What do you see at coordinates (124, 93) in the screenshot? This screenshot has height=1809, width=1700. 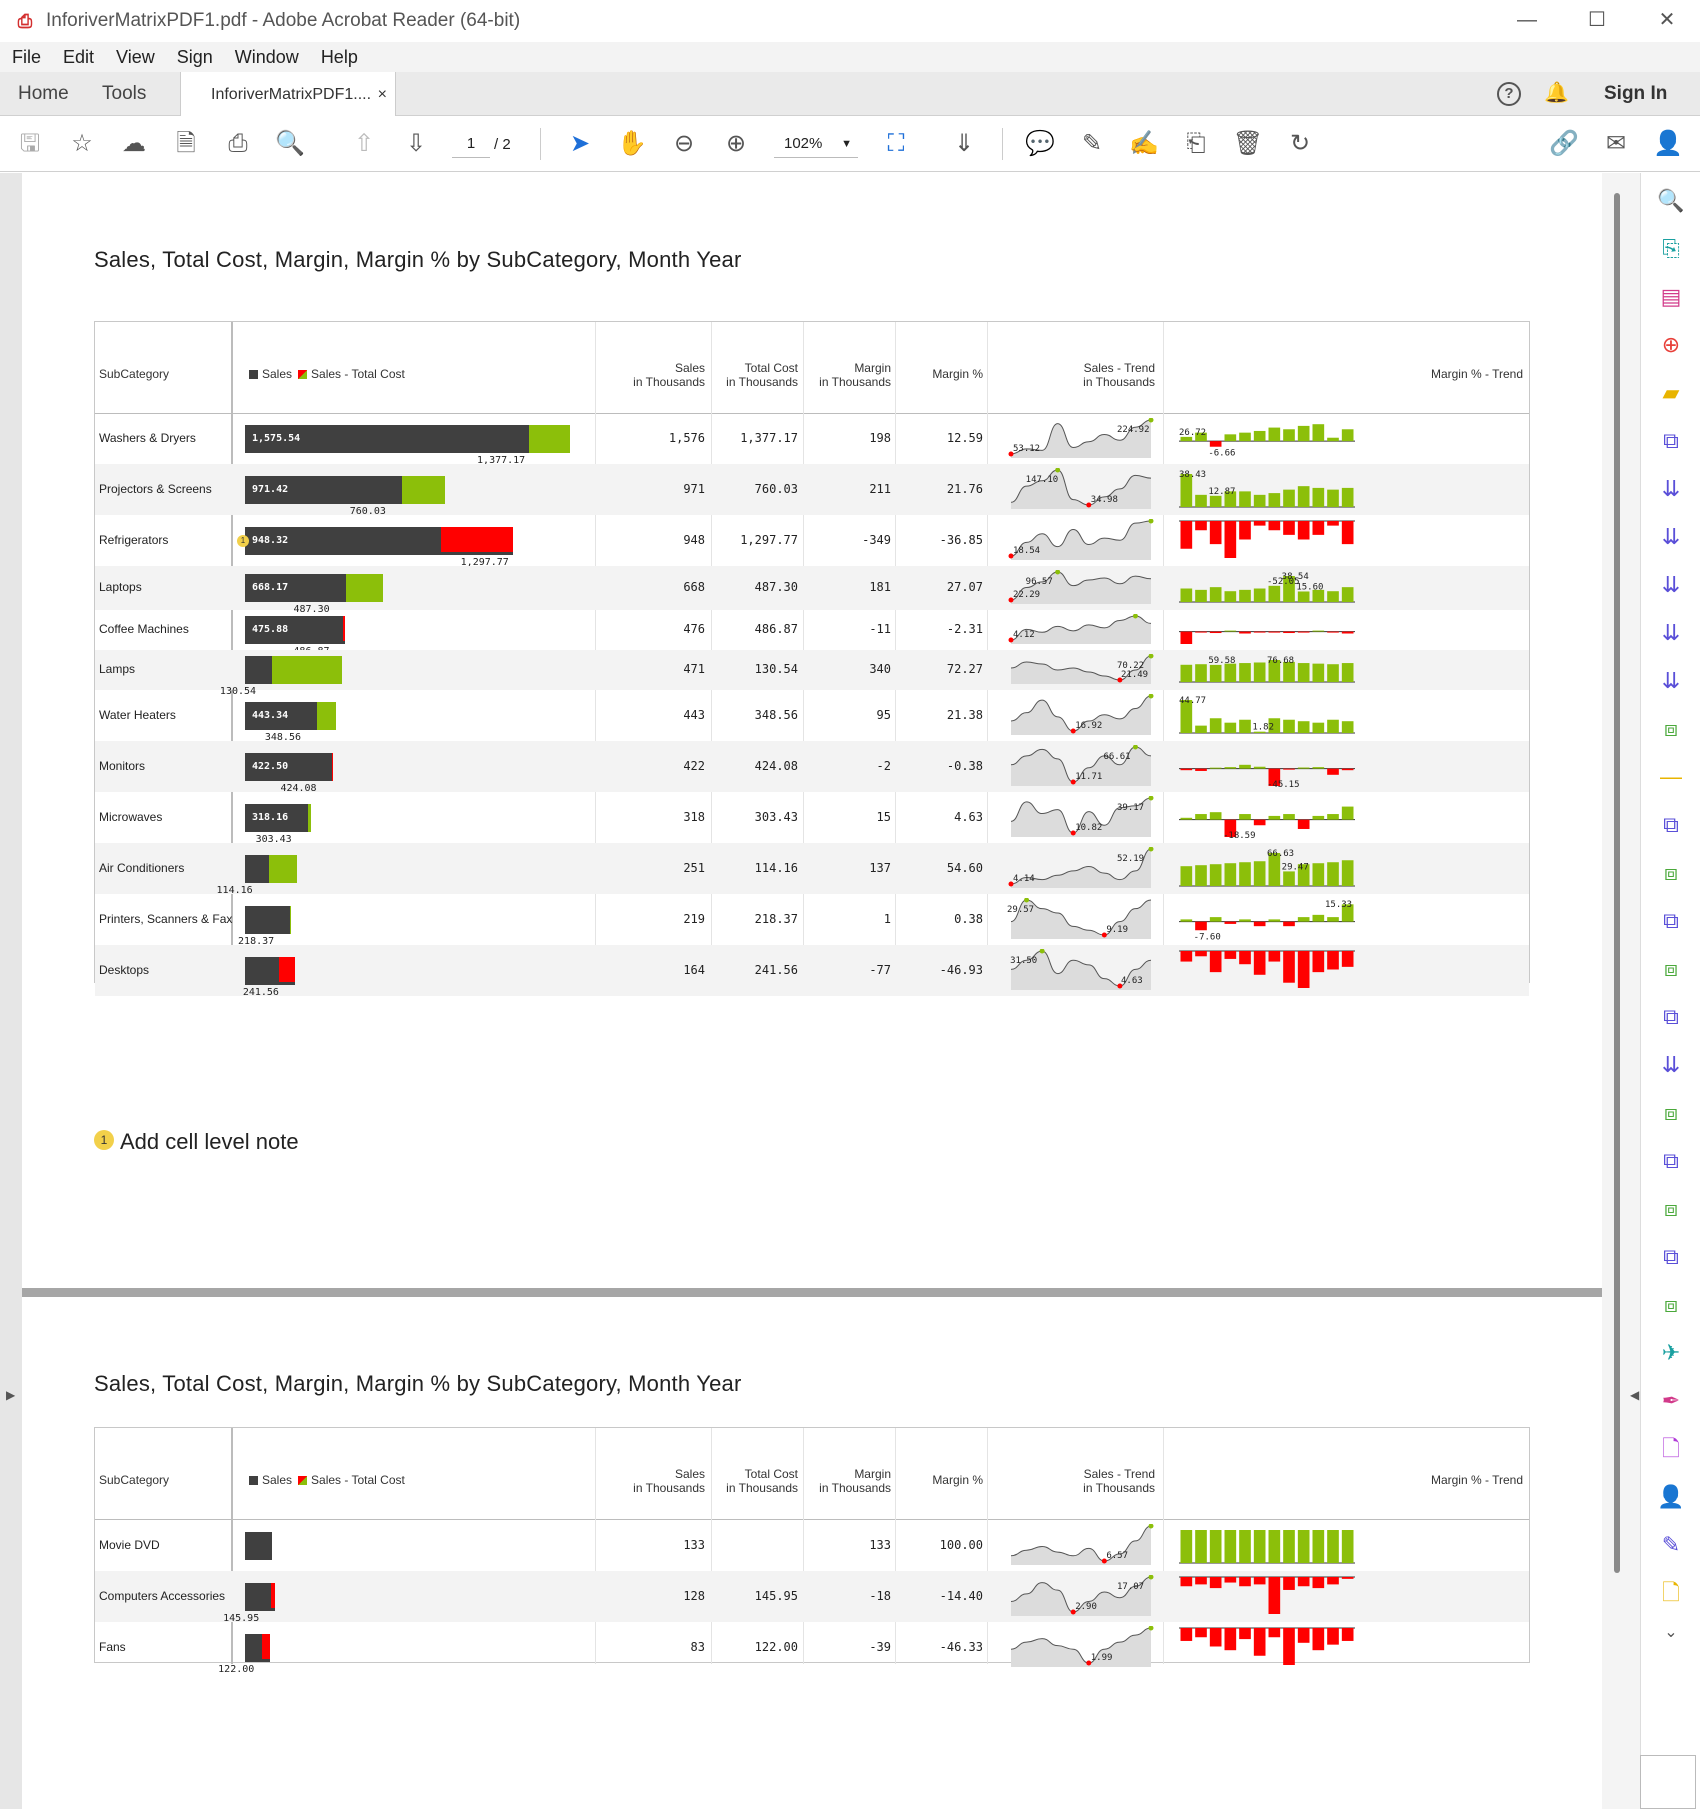 I see `tab-tools: Tools` at bounding box center [124, 93].